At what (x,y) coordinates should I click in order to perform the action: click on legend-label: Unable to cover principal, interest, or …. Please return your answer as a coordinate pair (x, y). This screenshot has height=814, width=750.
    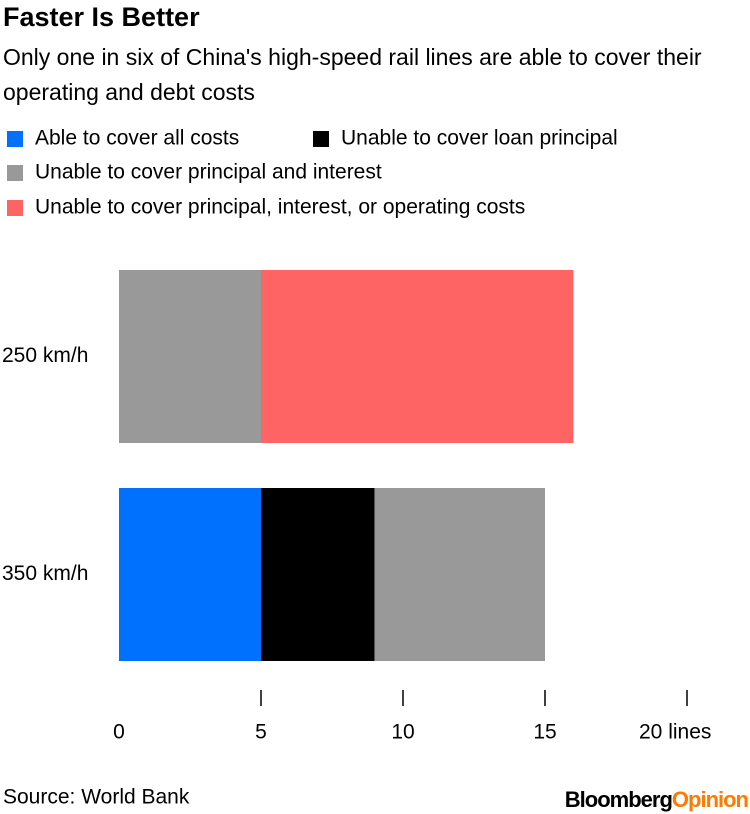
    Looking at the image, I should click on (280, 207).